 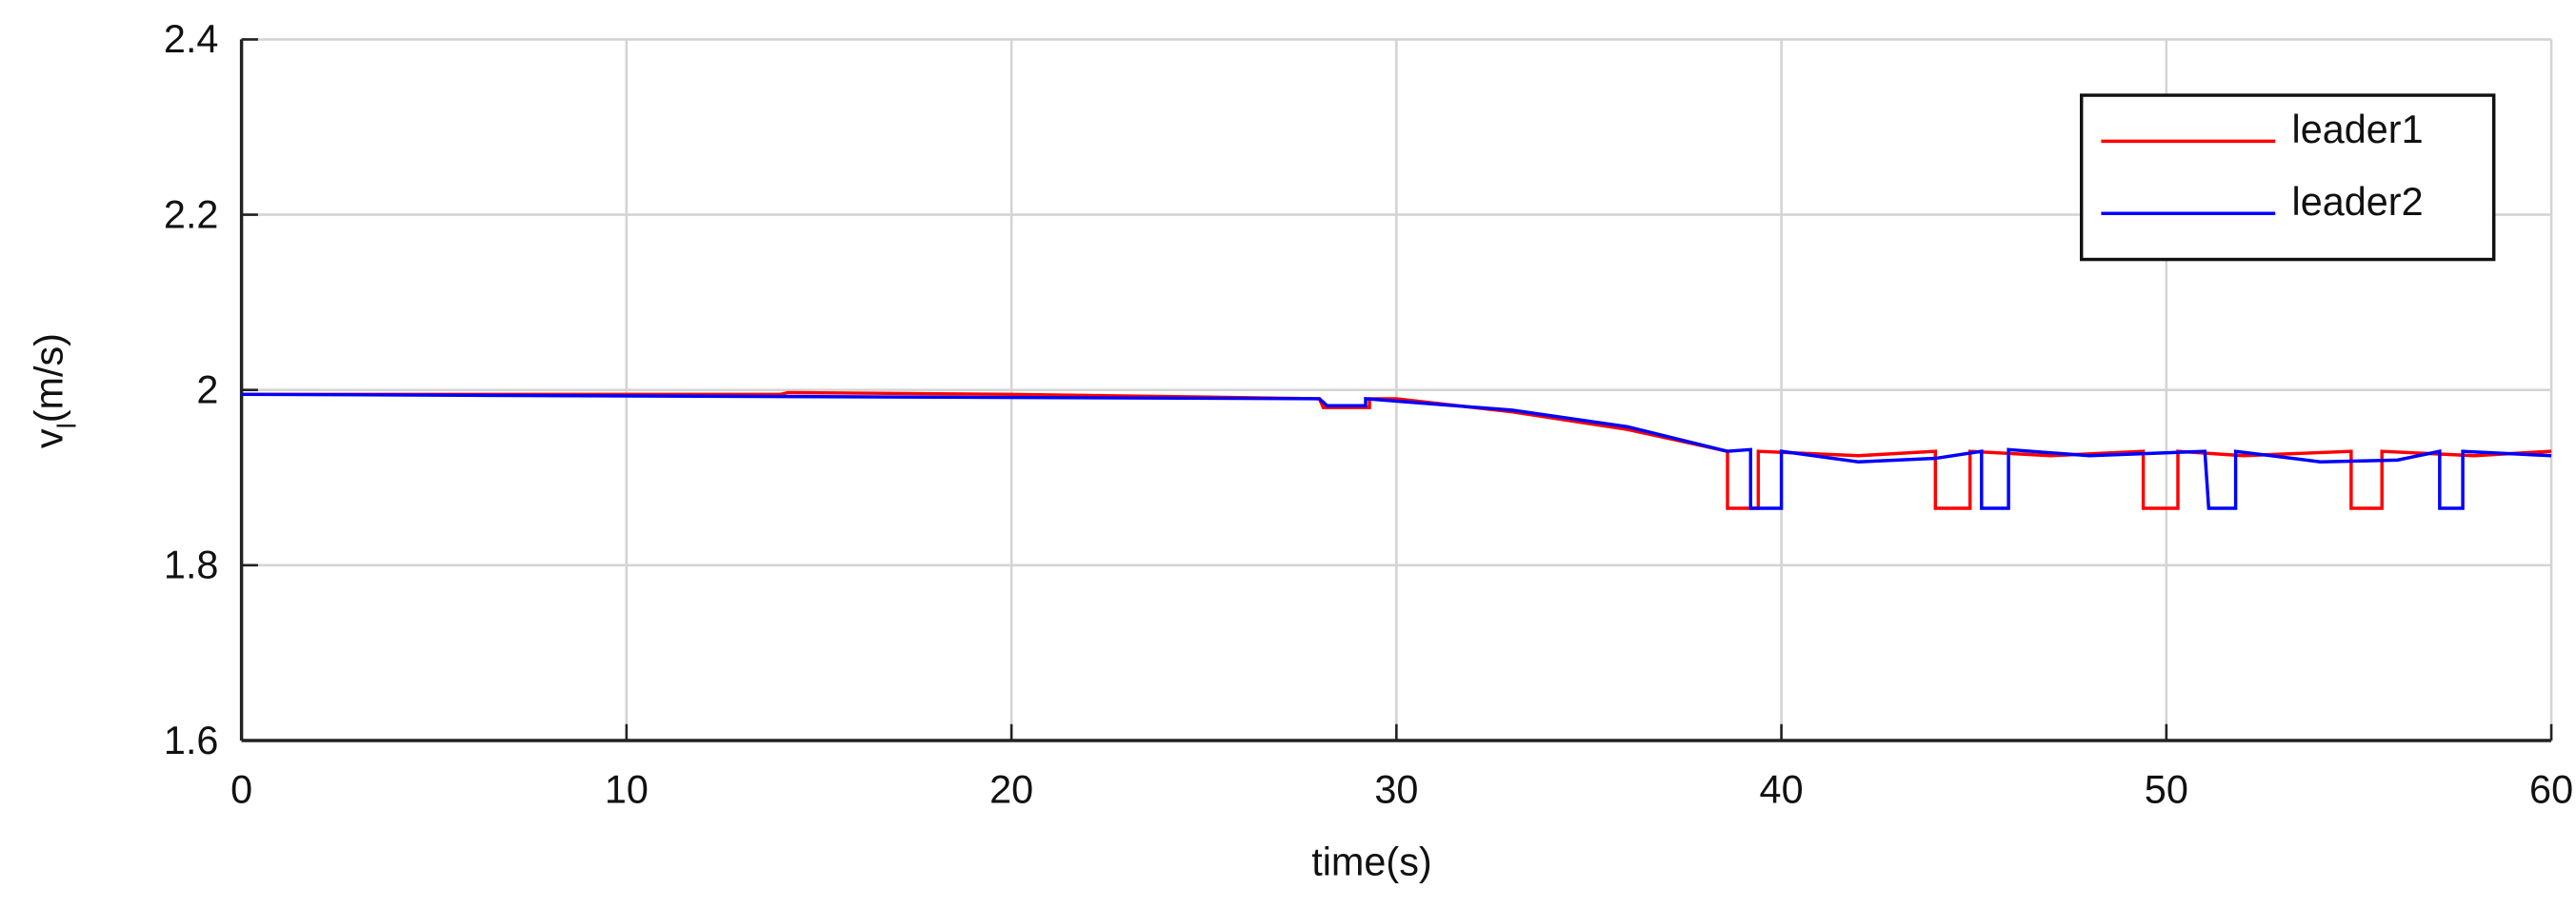 What do you see at coordinates (2287, 178) in the screenshot?
I see `legend-box` at bounding box center [2287, 178].